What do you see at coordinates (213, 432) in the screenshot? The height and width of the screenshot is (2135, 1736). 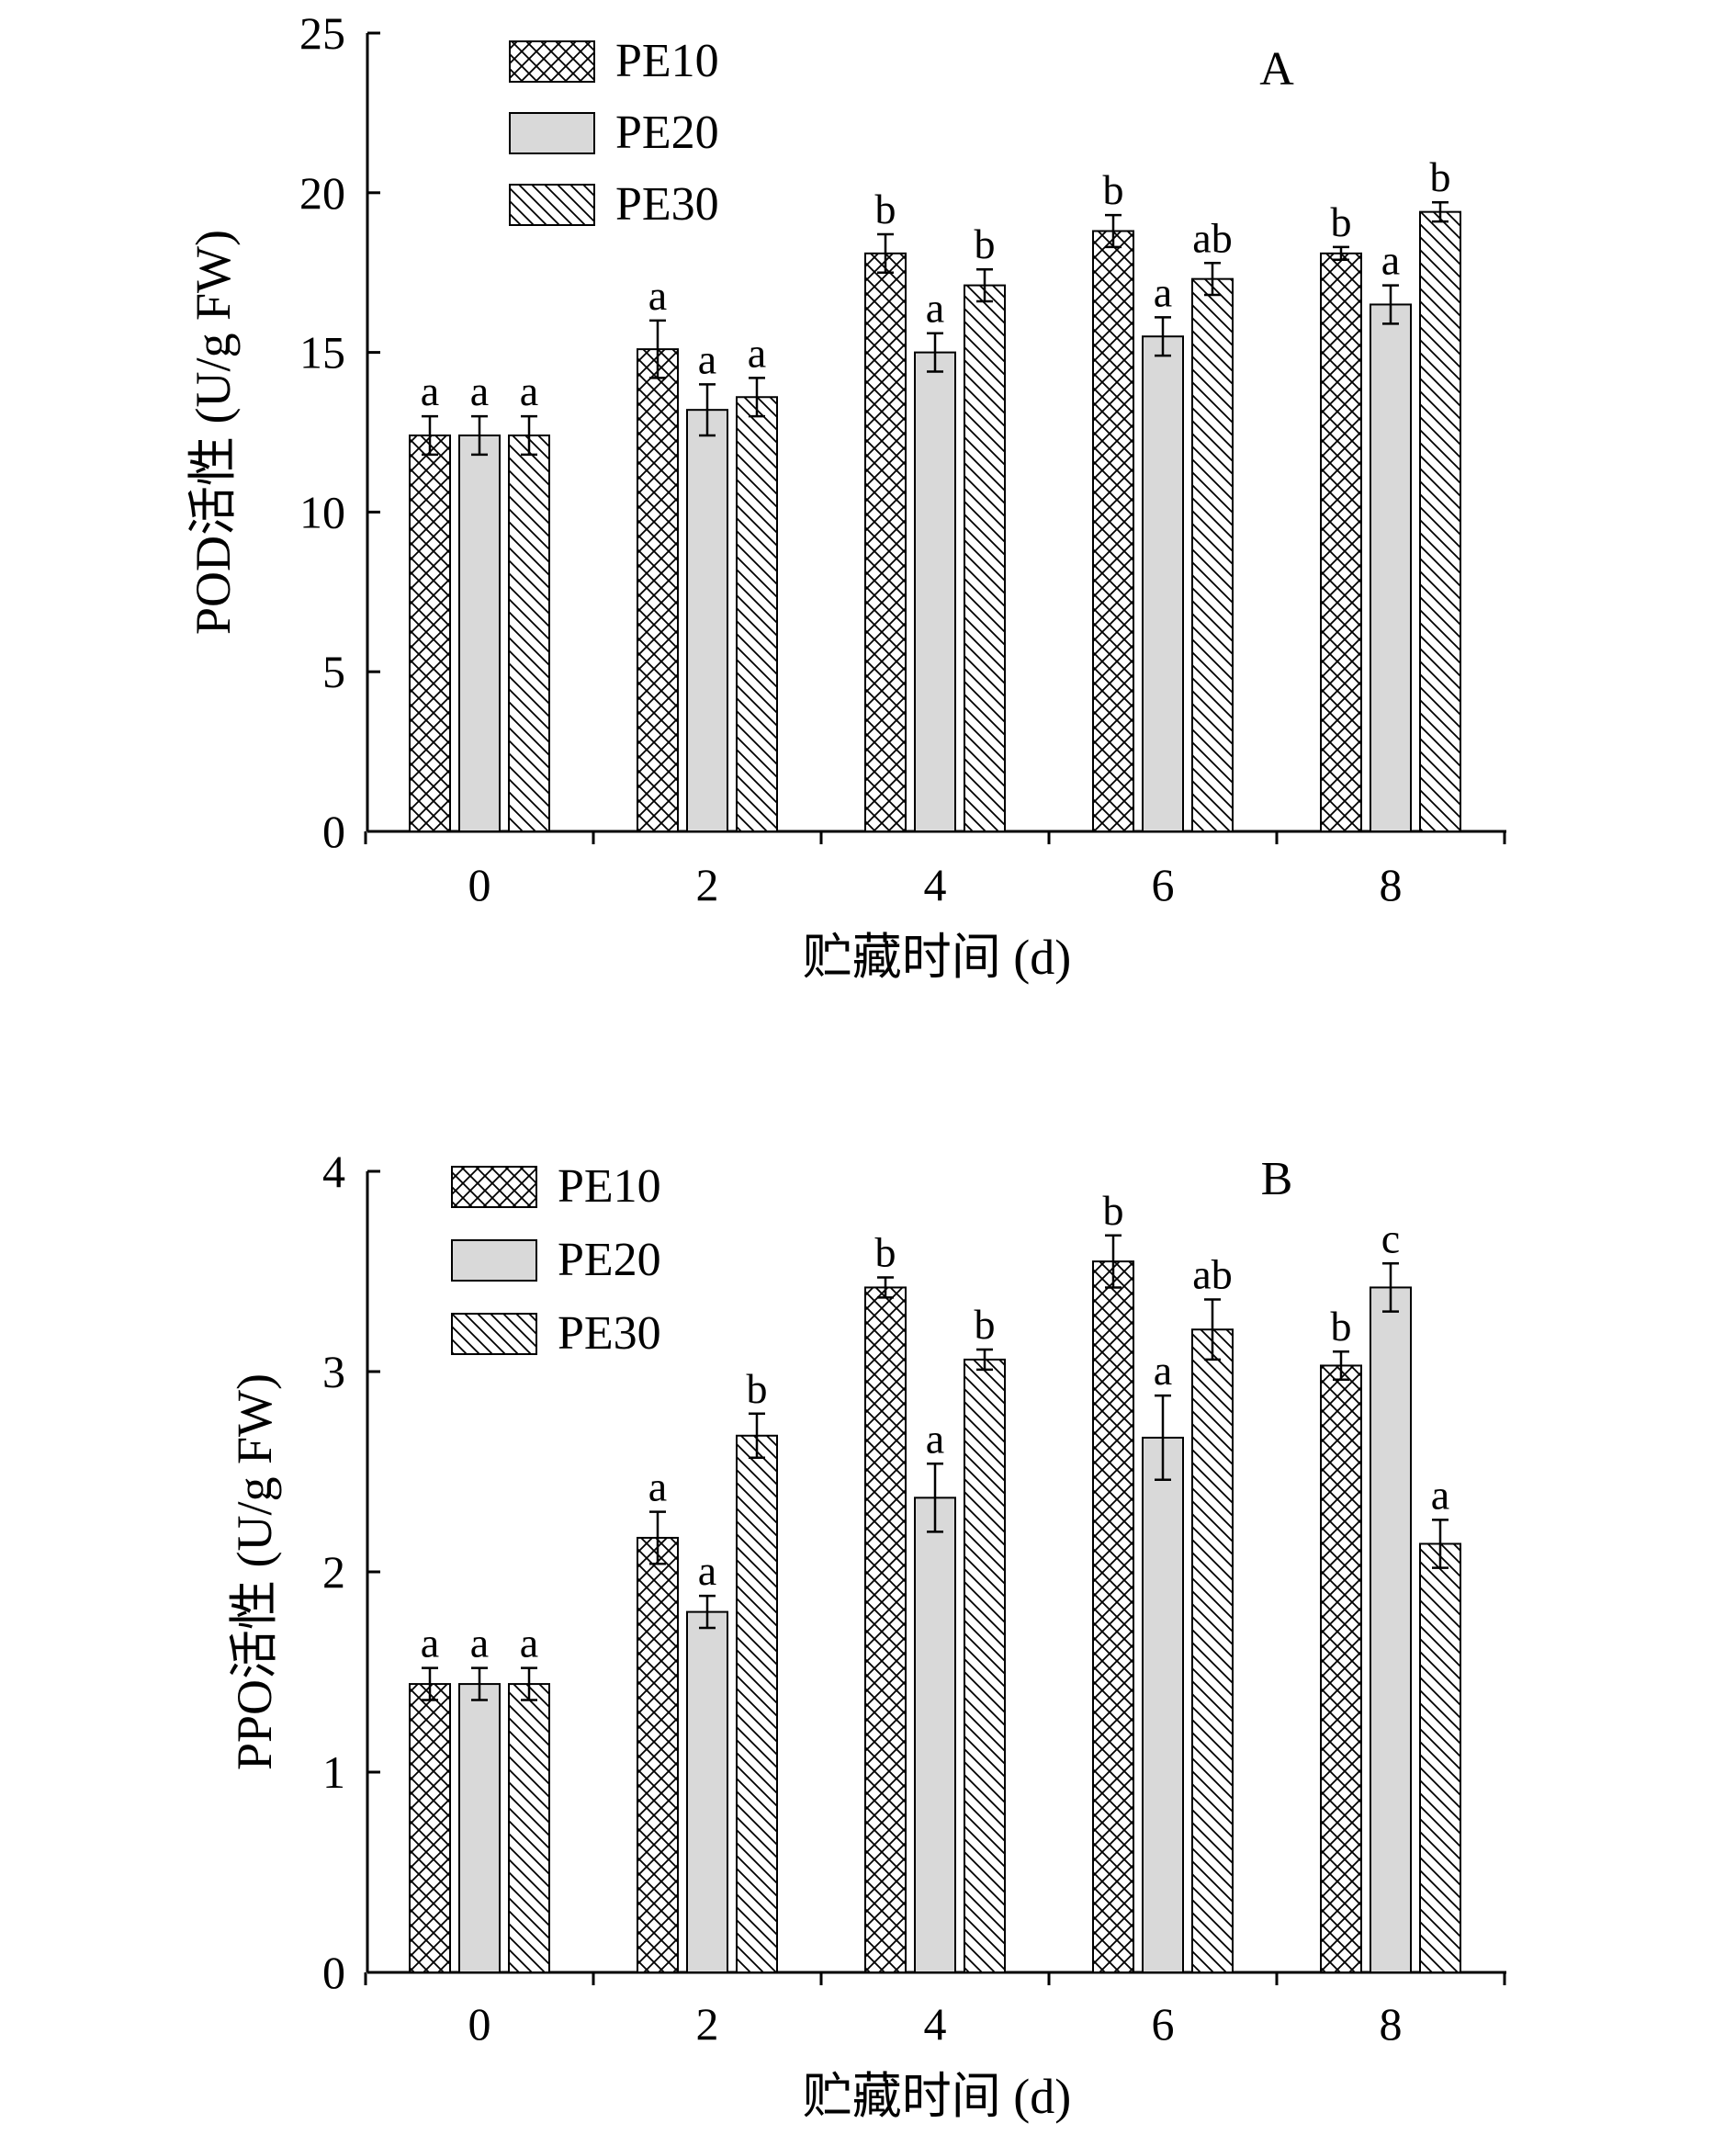 I see `y-axis-title: POD活性 (U/g FW)` at bounding box center [213, 432].